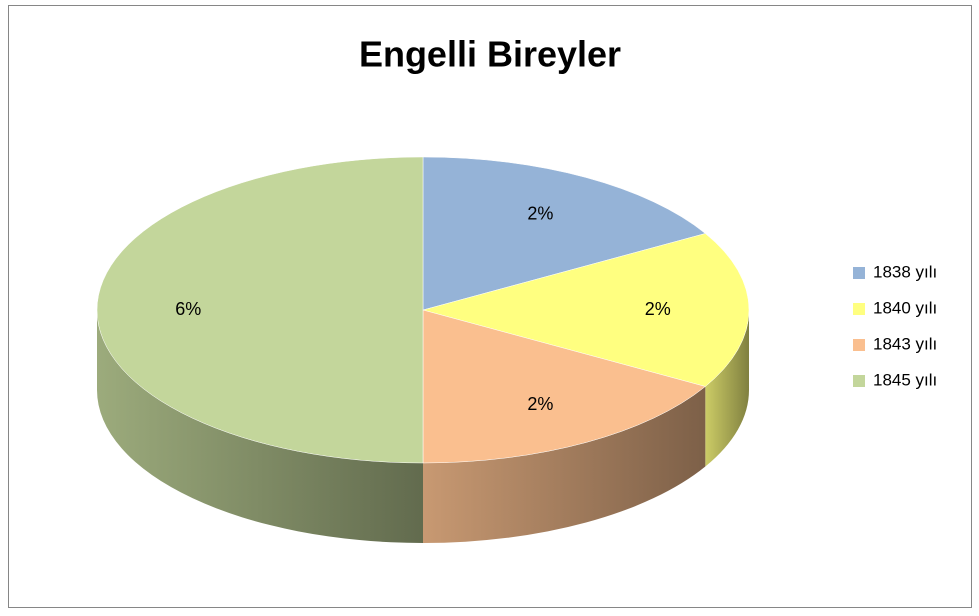  I want to click on legend-label: 1838 yılı, so click(905, 271).